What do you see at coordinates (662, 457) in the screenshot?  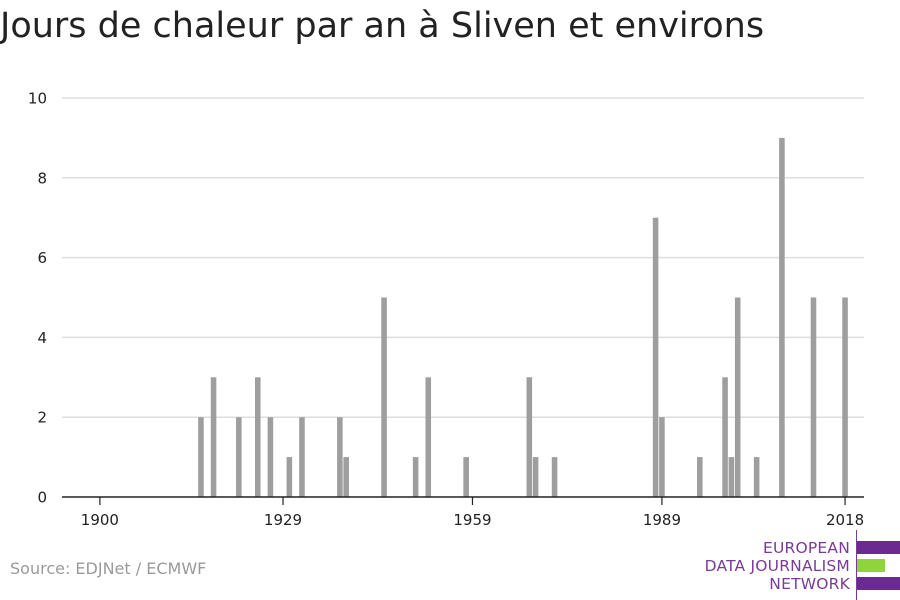 I see `bar-1989` at bounding box center [662, 457].